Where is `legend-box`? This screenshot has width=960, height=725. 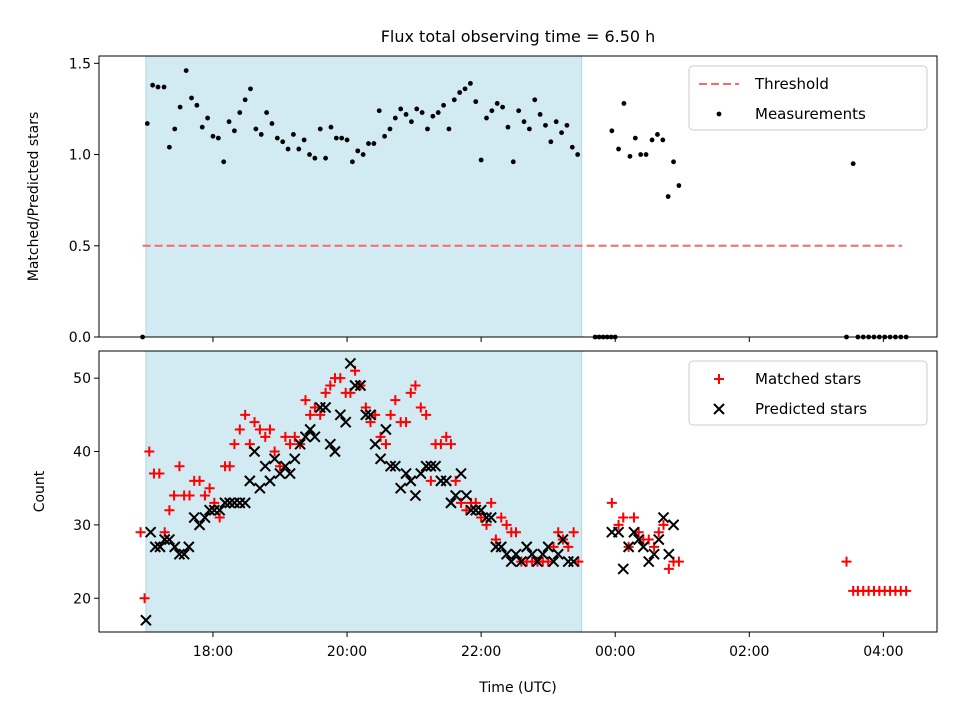
legend-box is located at coordinates (808, 98).